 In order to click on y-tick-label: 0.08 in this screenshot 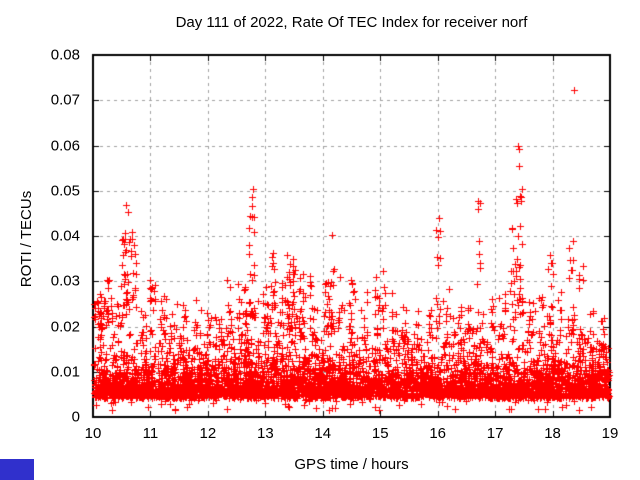, I will do `click(65, 55)`.